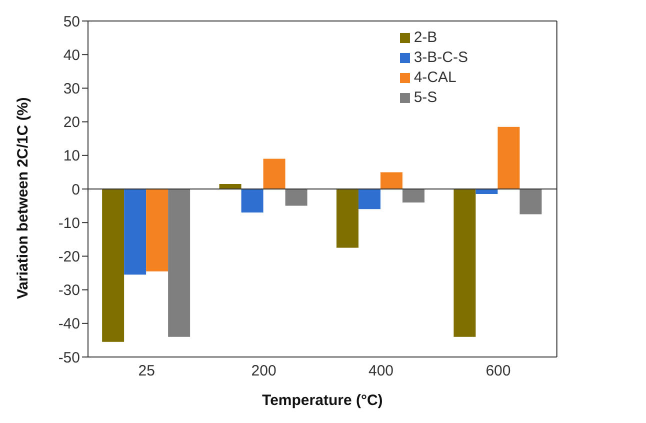  Describe the element at coordinates (498, 371) in the screenshot. I see `x-tick-label: 600` at that location.